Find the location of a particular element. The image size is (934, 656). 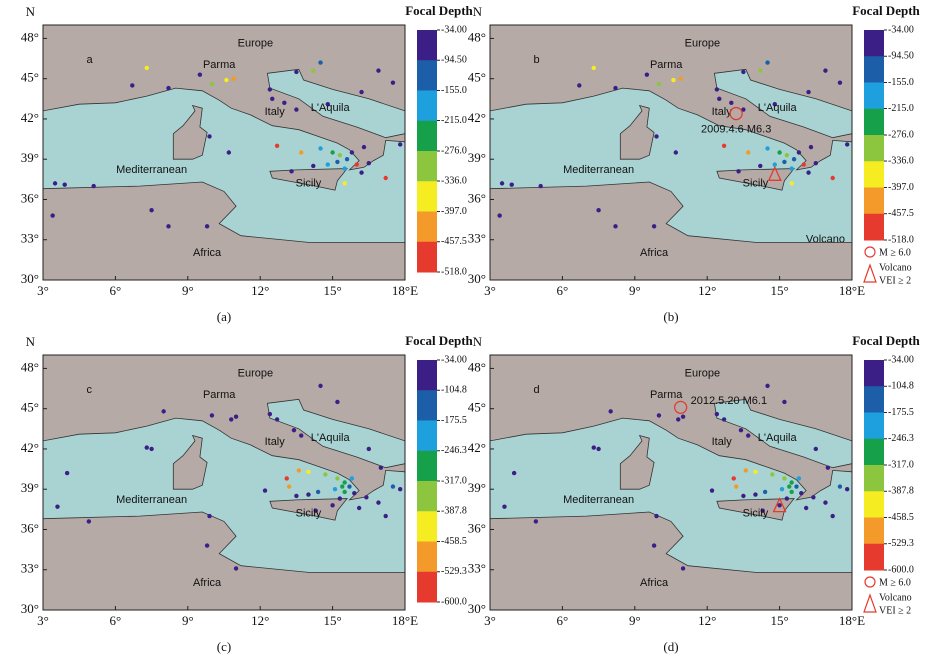

event-label: 2012.5.20 M6.1 is located at coordinates (729, 401).